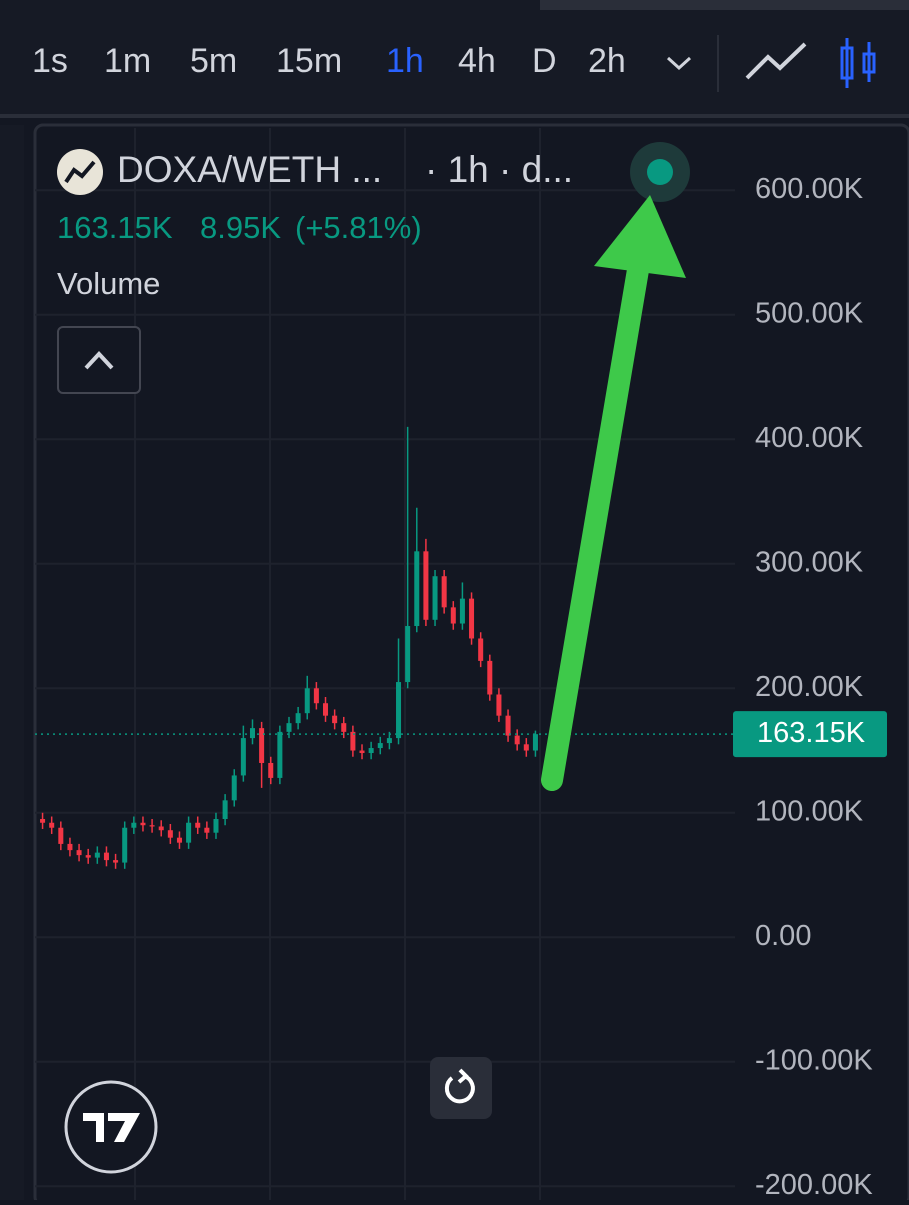 The image size is (909, 1205). What do you see at coordinates (809, 189) in the screenshot?
I see `y-tick-label: 600.00K` at bounding box center [809, 189].